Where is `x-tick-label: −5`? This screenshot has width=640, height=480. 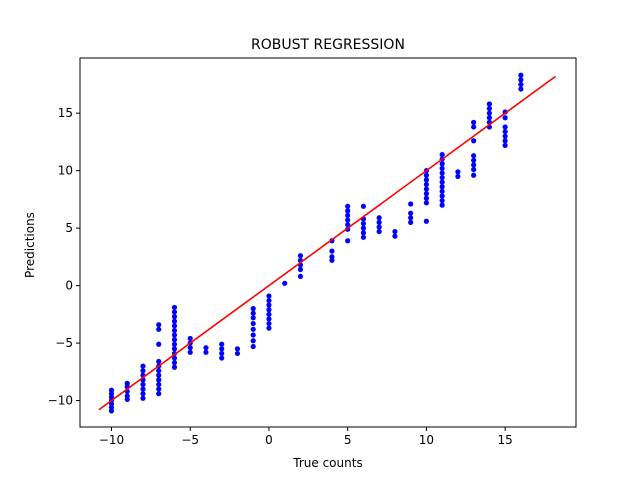
x-tick-label: −5 is located at coordinates (190, 440).